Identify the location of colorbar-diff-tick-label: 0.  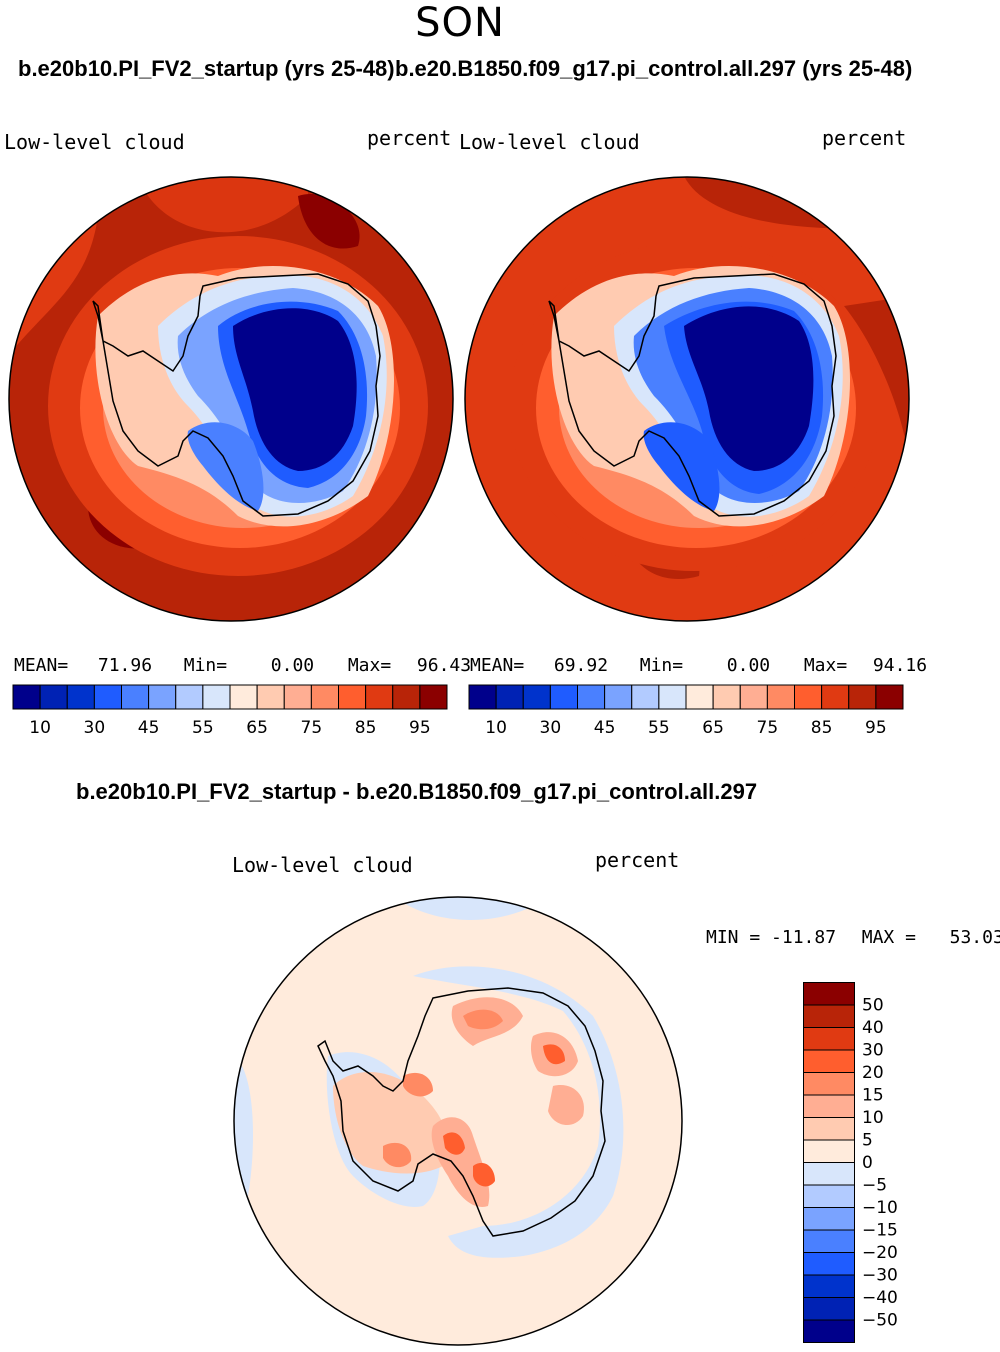
(867, 1163).